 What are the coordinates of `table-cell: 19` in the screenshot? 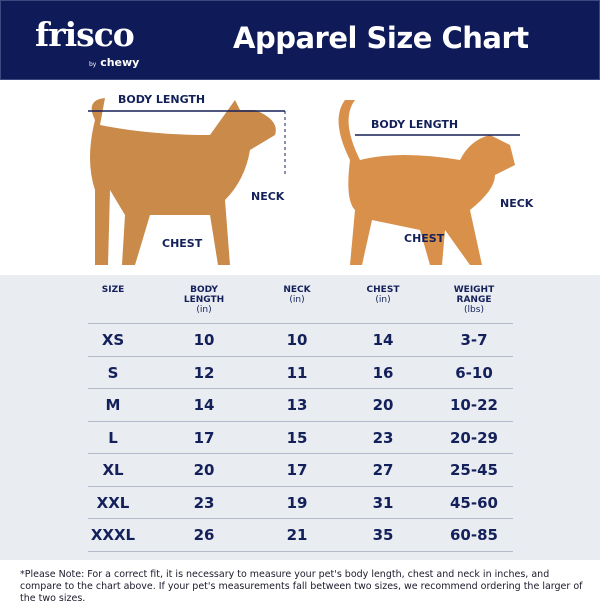 It's located at (297, 502).